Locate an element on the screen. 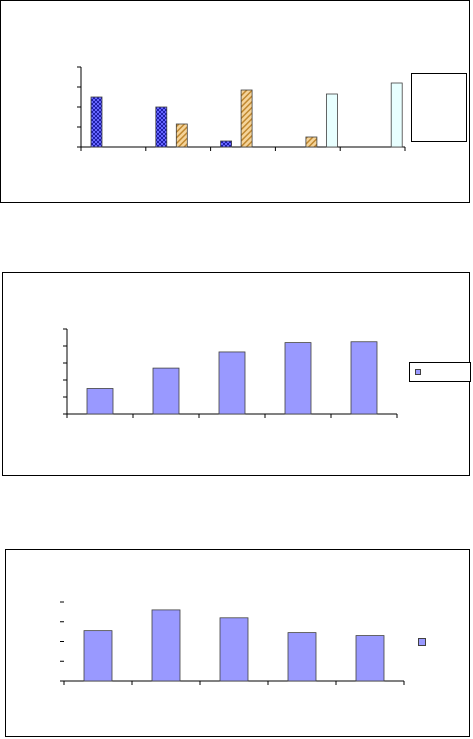 The image size is (473, 739). chart-3-plot is located at coordinates (232, 643).